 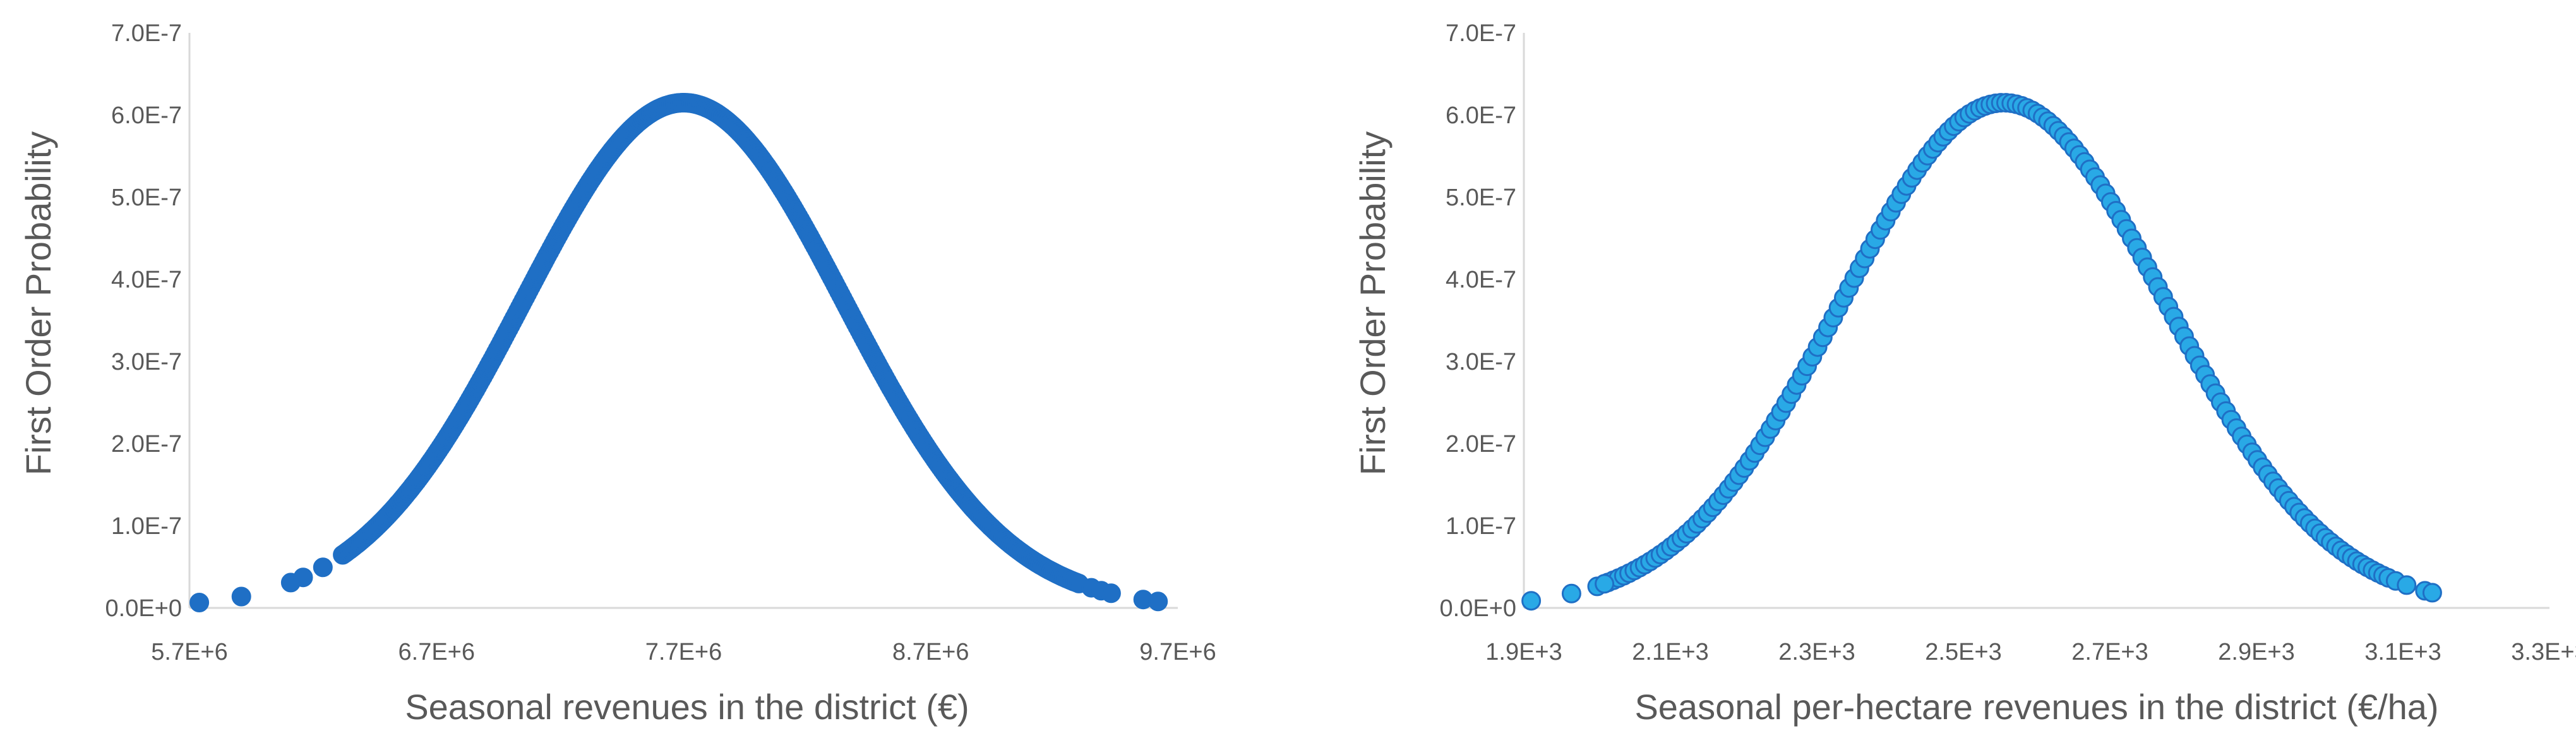 I want to click on x-tick-label: 2.3E+3, so click(x=1816, y=652).